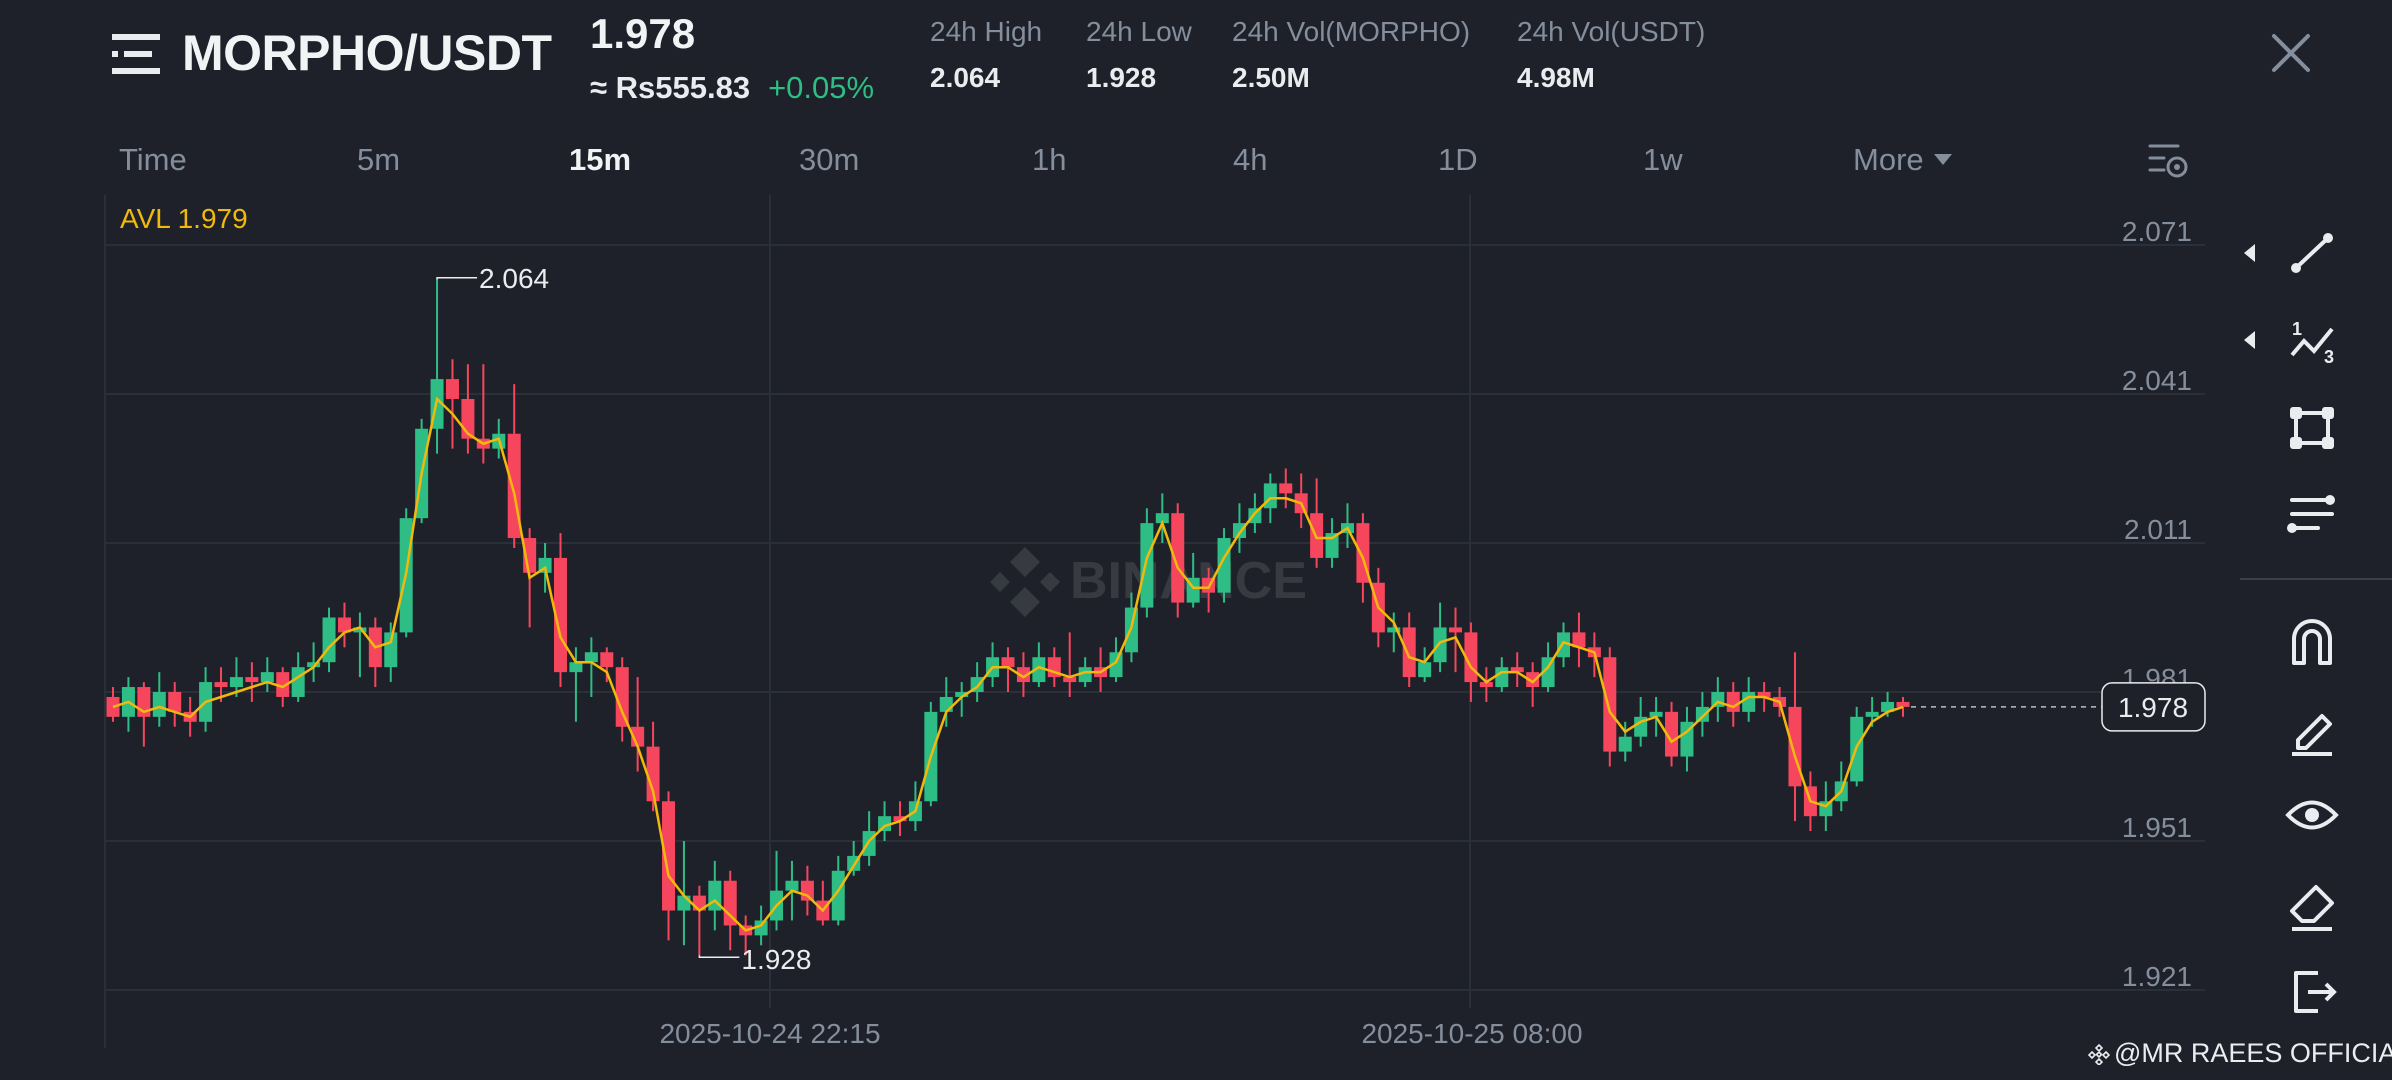  Describe the element at coordinates (1115, 162) in the screenshot. I see `interval-tabs: Time 5m 15m 30m 1h 4h 1D 1w More` at that location.